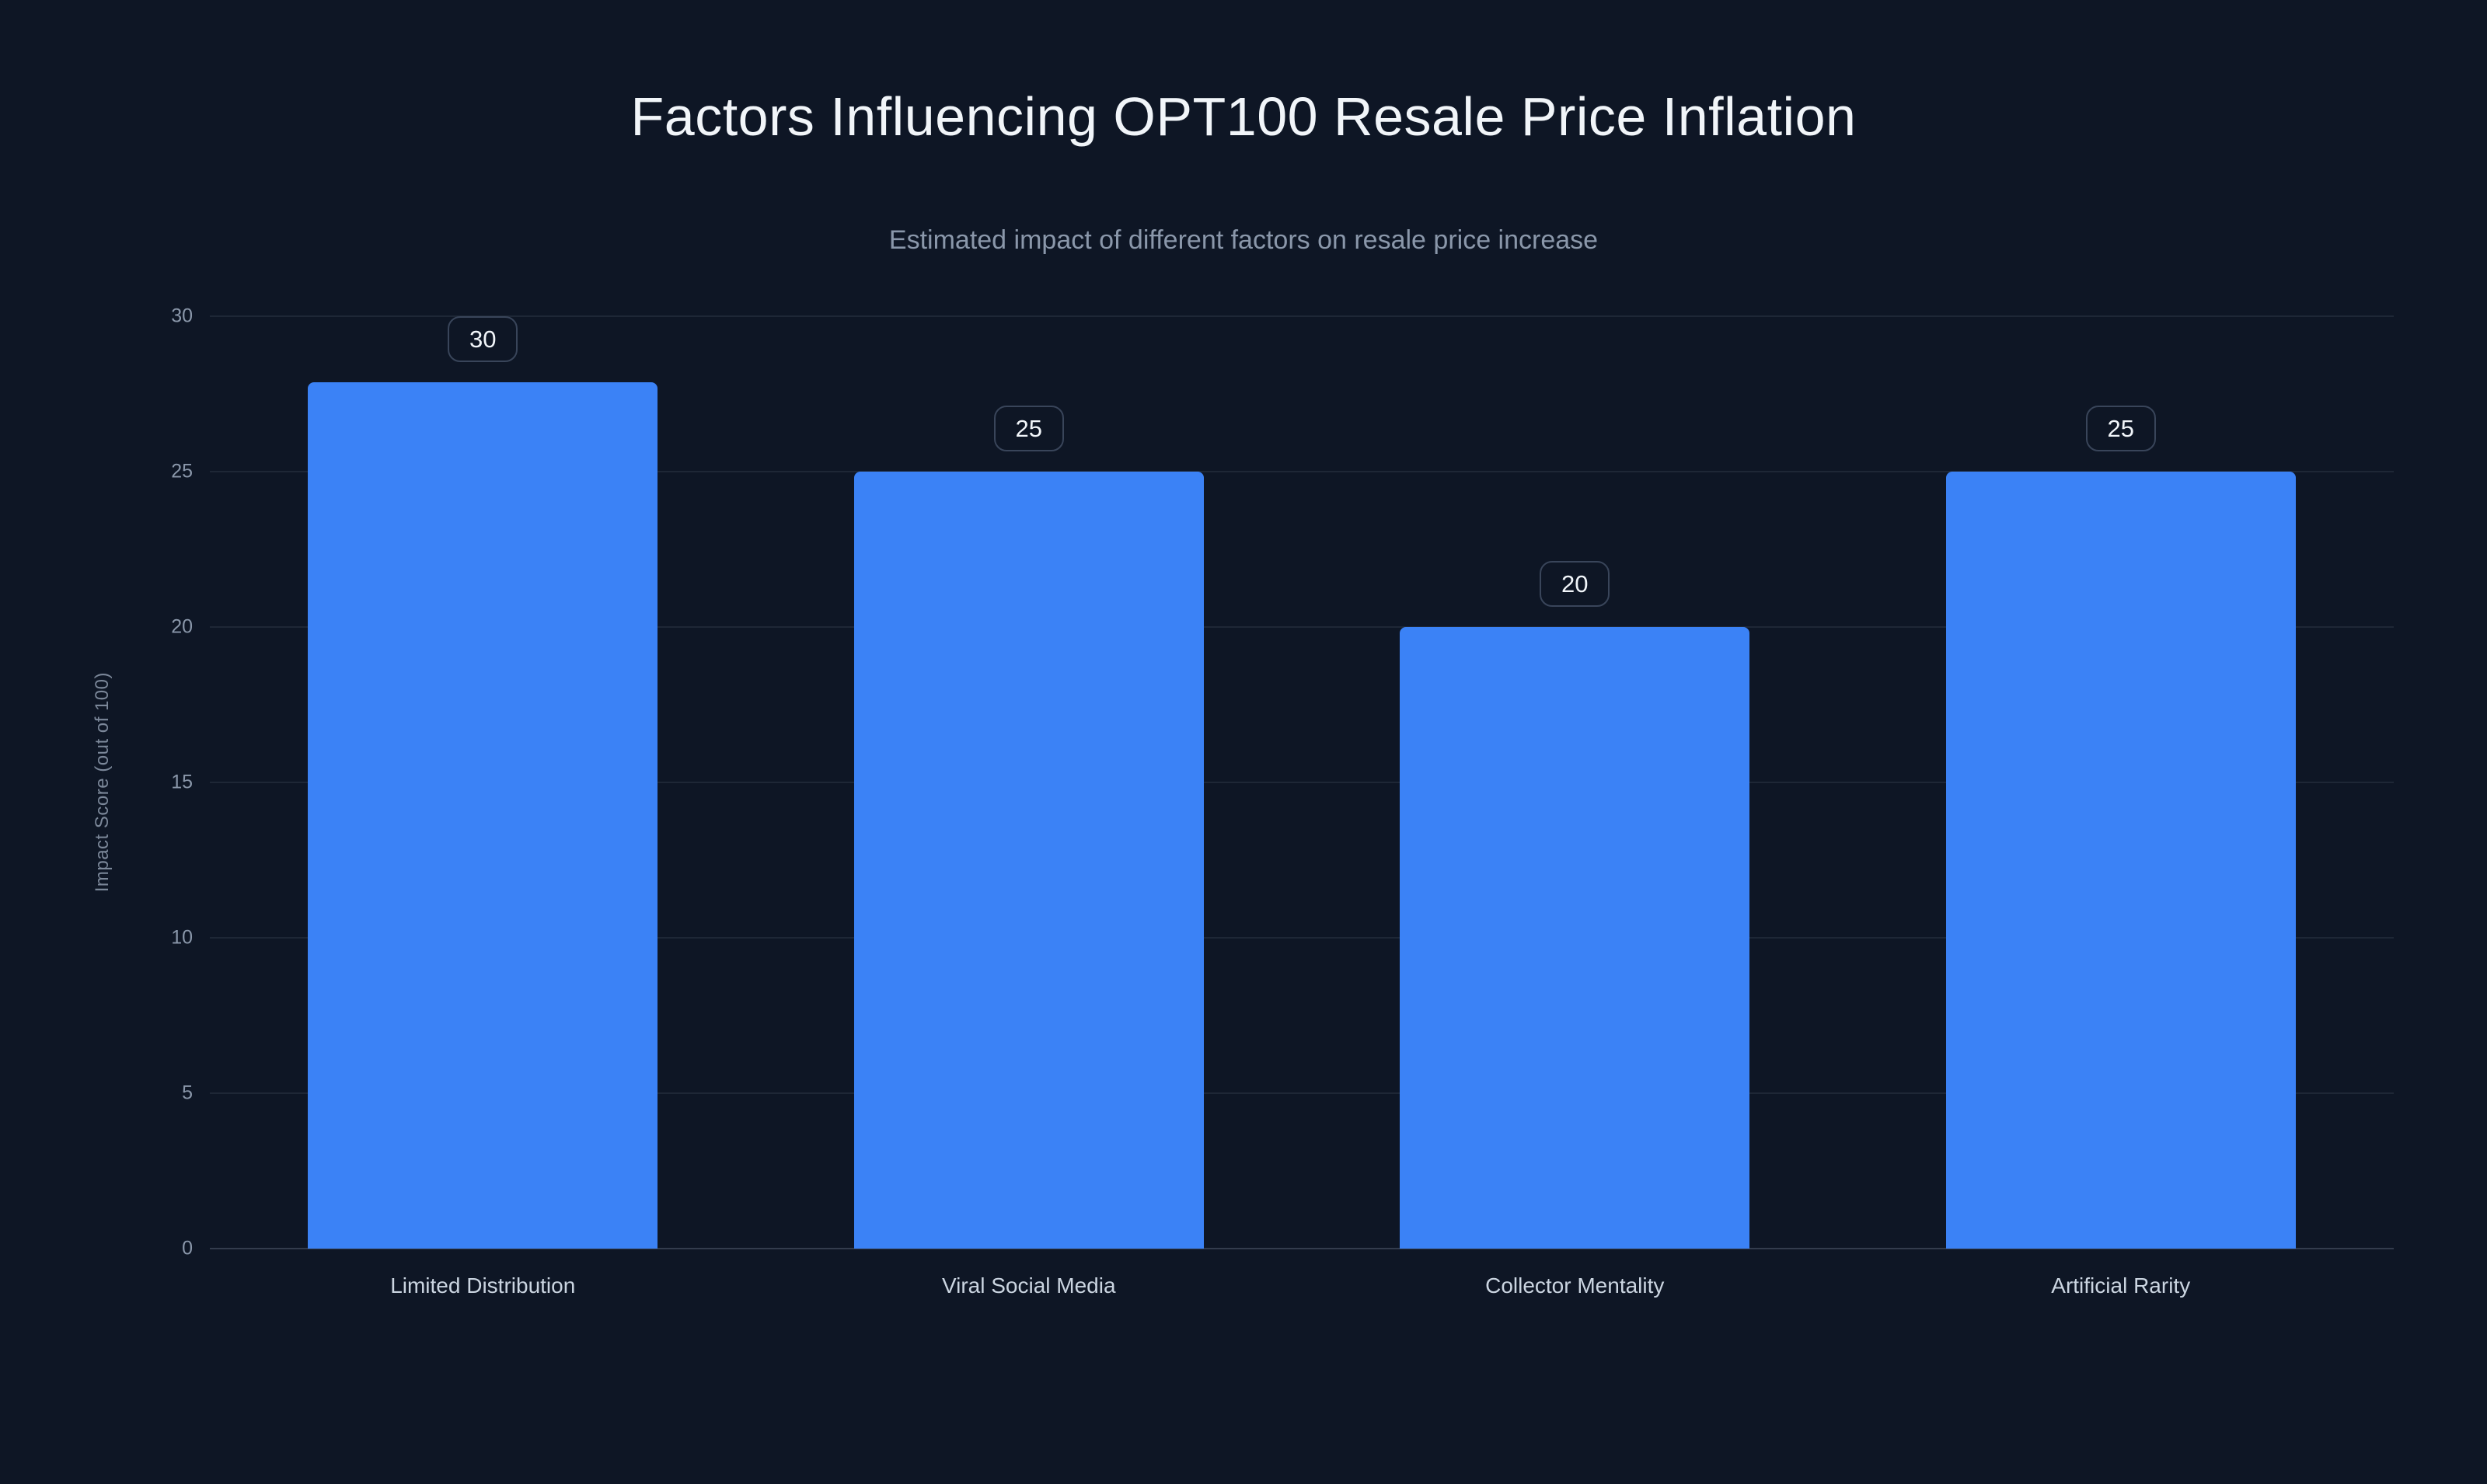 The width and height of the screenshot is (2487, 1484). Describe the element at coordinates (1575, 1285) in the screenshot. I see `x-category-label-collector-mentality: Collector Mentality` at that location.